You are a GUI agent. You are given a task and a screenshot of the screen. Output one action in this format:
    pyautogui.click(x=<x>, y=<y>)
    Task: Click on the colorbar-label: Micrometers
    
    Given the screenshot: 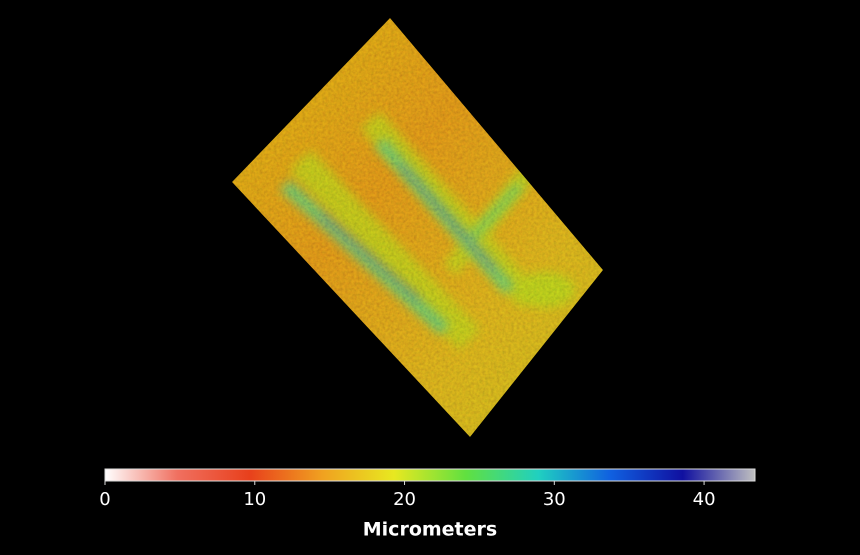 What is the action you would take?
    pyautogui.click(x=430, y=530)
    